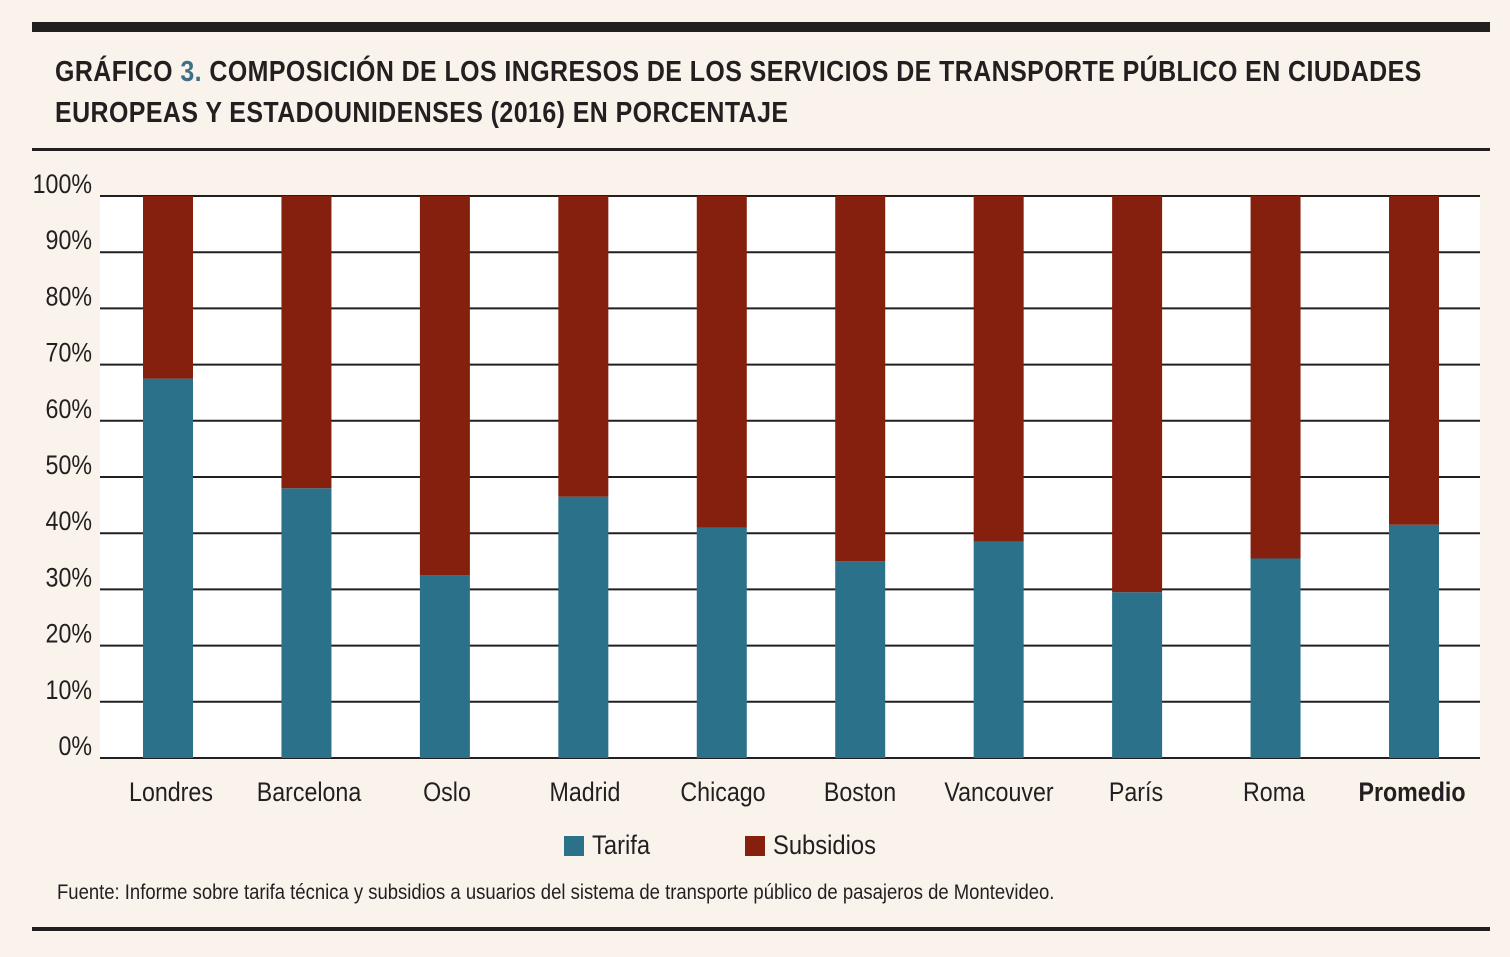 This screenshot has width=1510, height=957. I want to click on x-tick-label: Madrid, so click(585, 792).